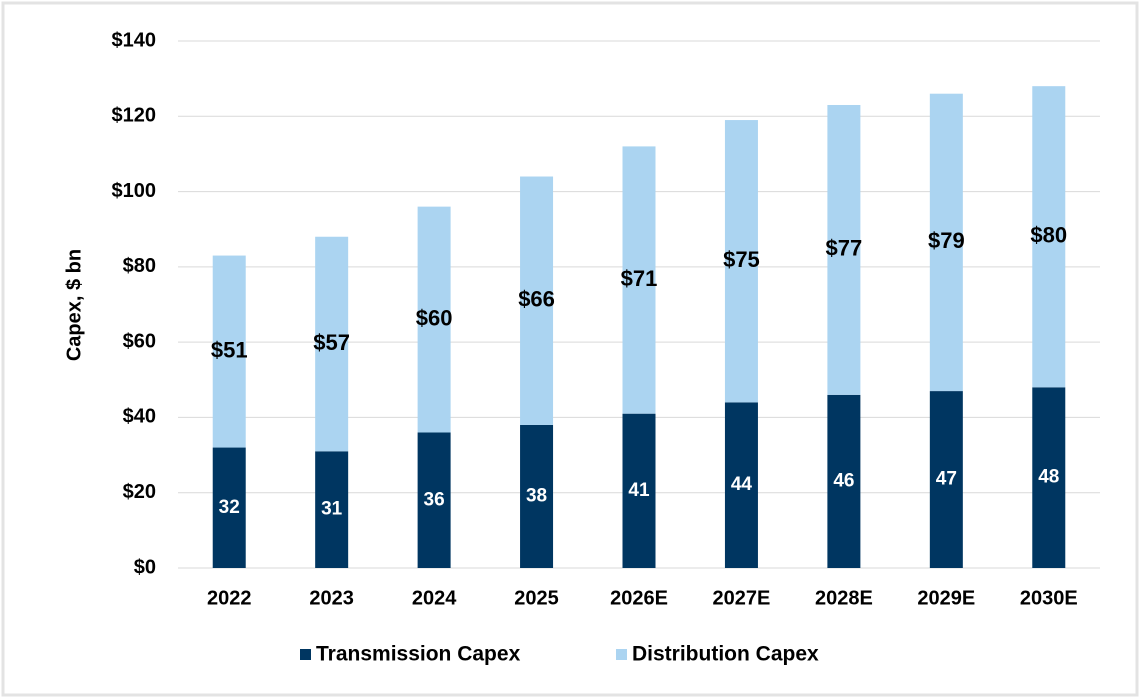 The width and height of the screenshot is (1140, 698). I want to click on y-tick-label: $40, so click(139, 417).